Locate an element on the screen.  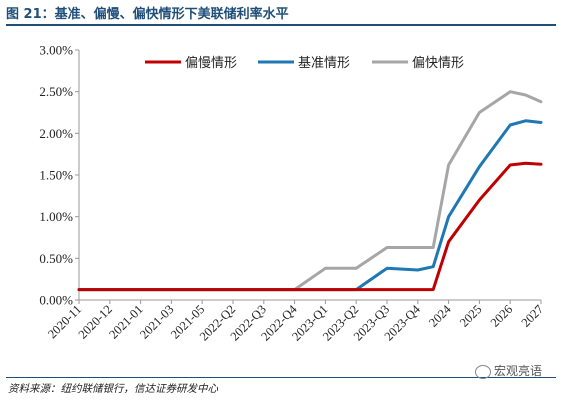
watermark-text: 宏观亮语 is located at coordinates (518, 371).